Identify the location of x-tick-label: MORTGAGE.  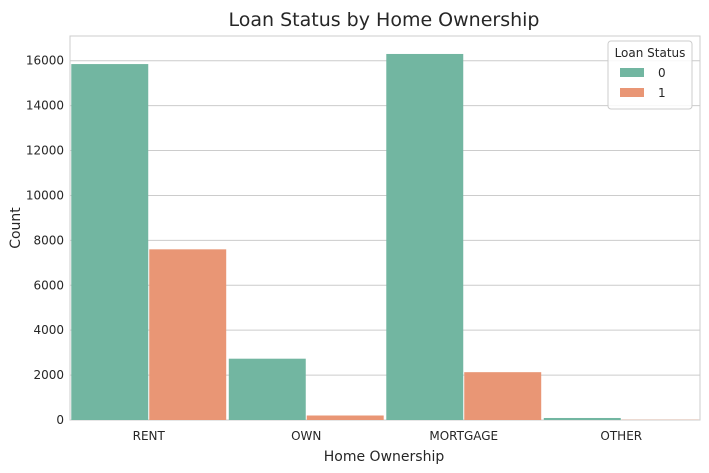
(463, 436).